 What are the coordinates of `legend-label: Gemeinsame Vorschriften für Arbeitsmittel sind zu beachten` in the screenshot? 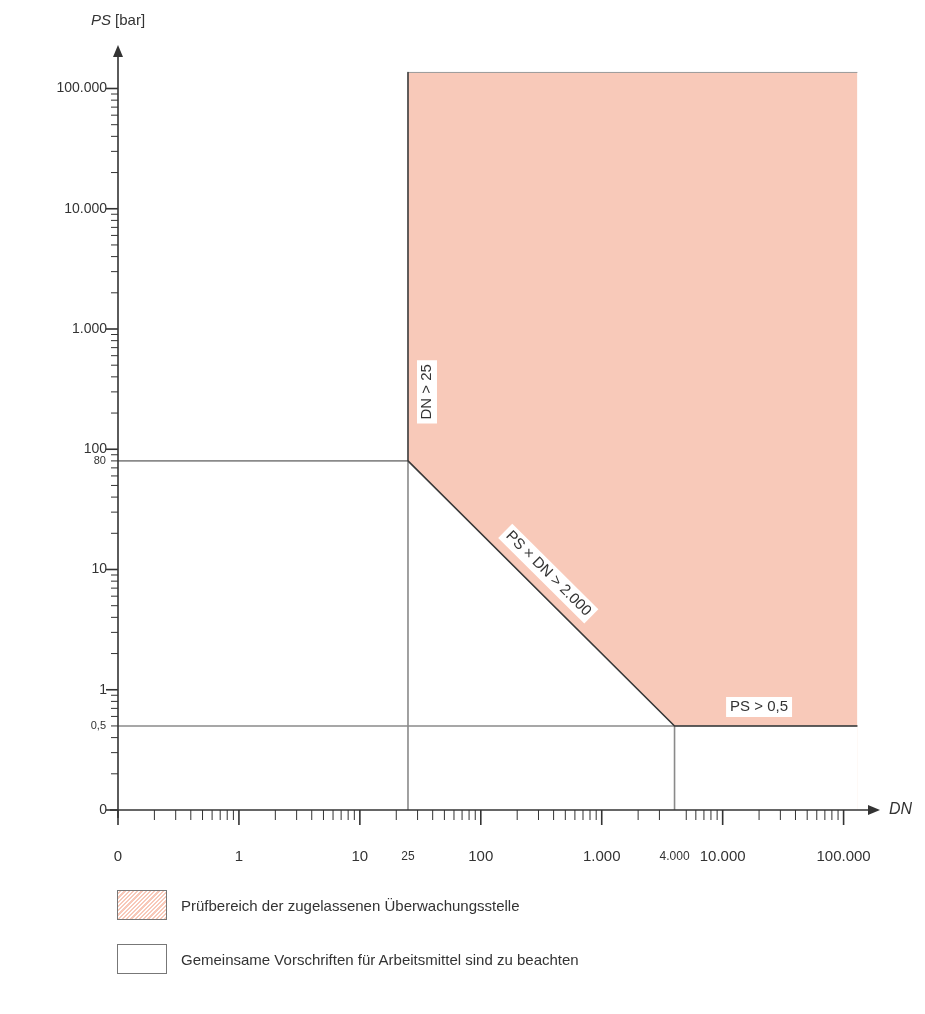 It's located at (380, 959).